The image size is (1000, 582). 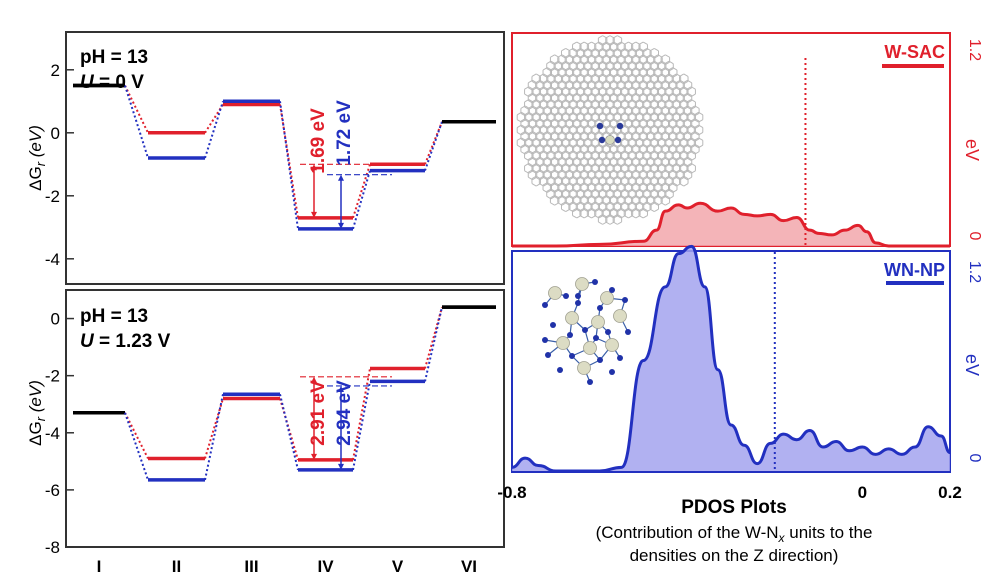 What do you see at coordinates (52, 547) in the screenshot?
I see `y-tick-label: -8` at bounding box center [52, 547].